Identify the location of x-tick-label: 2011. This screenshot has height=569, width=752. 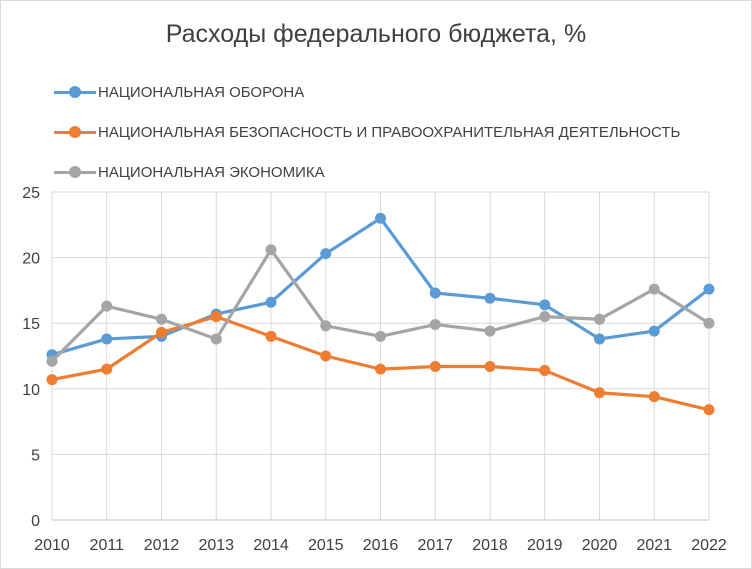
(107, 545).